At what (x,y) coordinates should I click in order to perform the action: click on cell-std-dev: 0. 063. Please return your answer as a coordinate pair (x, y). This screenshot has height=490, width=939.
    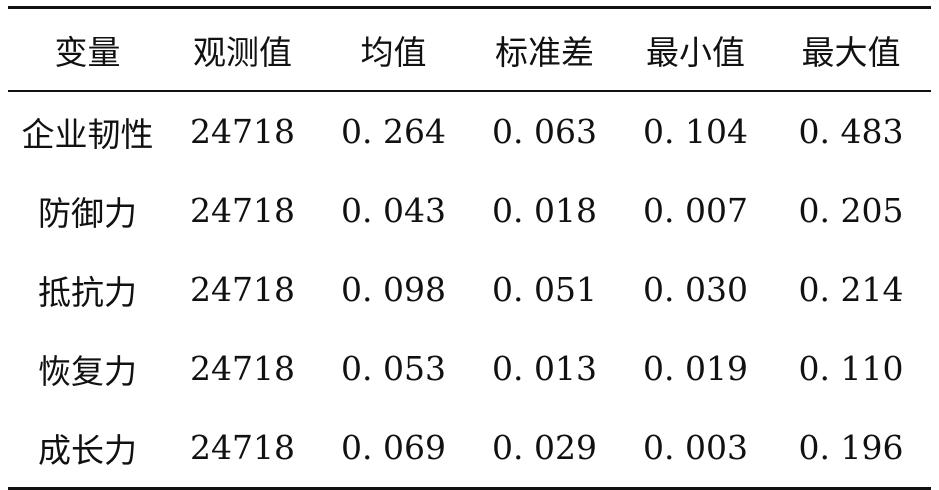
    Looking at the image, I should click on (544, 131).